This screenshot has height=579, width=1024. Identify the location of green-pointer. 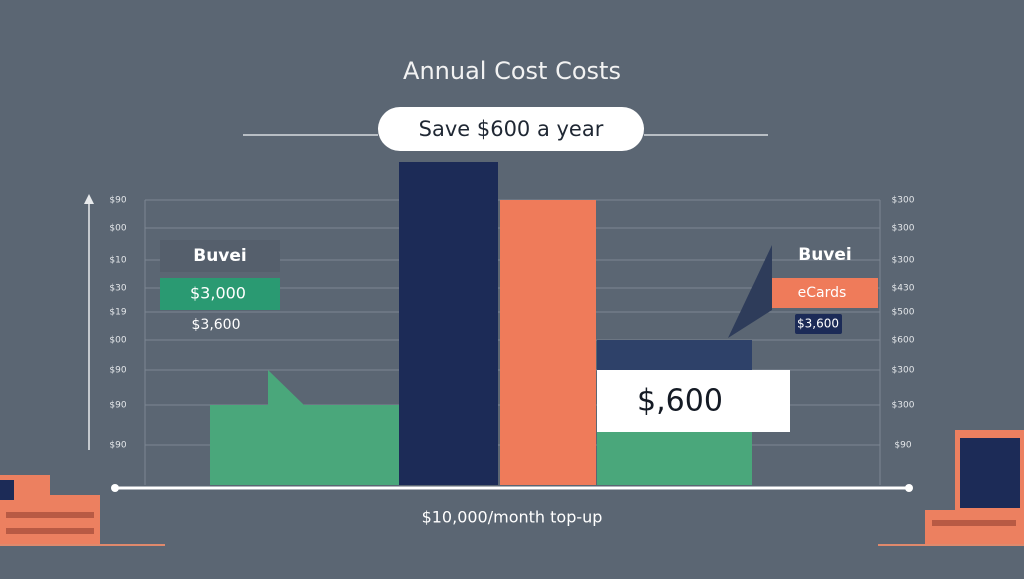
(286, 387).